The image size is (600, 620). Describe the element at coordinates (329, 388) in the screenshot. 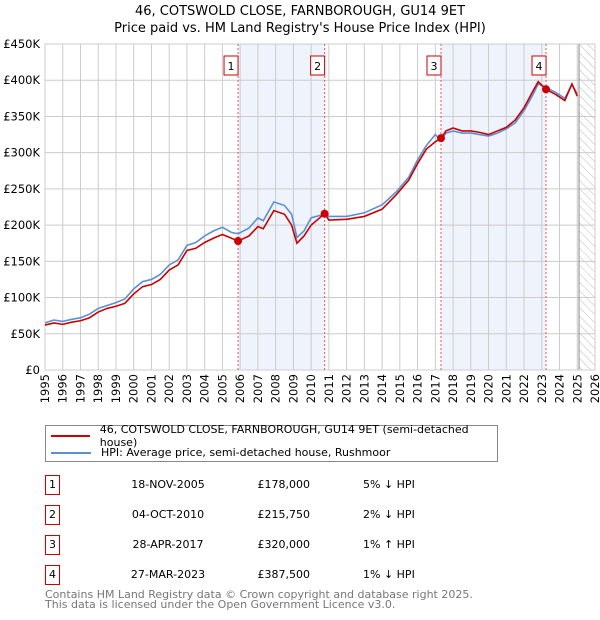

I see `x-tick-label: 2011` at that location.